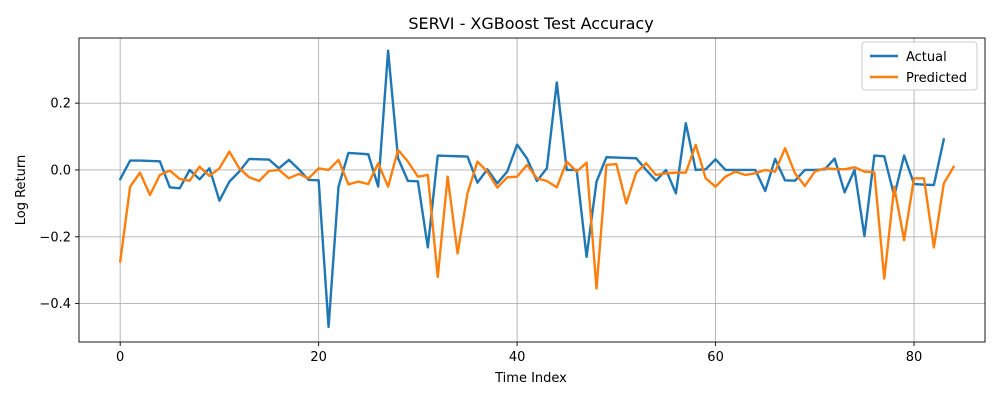  What do you see at coordinates (60, 170) in the screenshot?
I see `y-tick-label: 0.0` at bounding box center [60, 170].